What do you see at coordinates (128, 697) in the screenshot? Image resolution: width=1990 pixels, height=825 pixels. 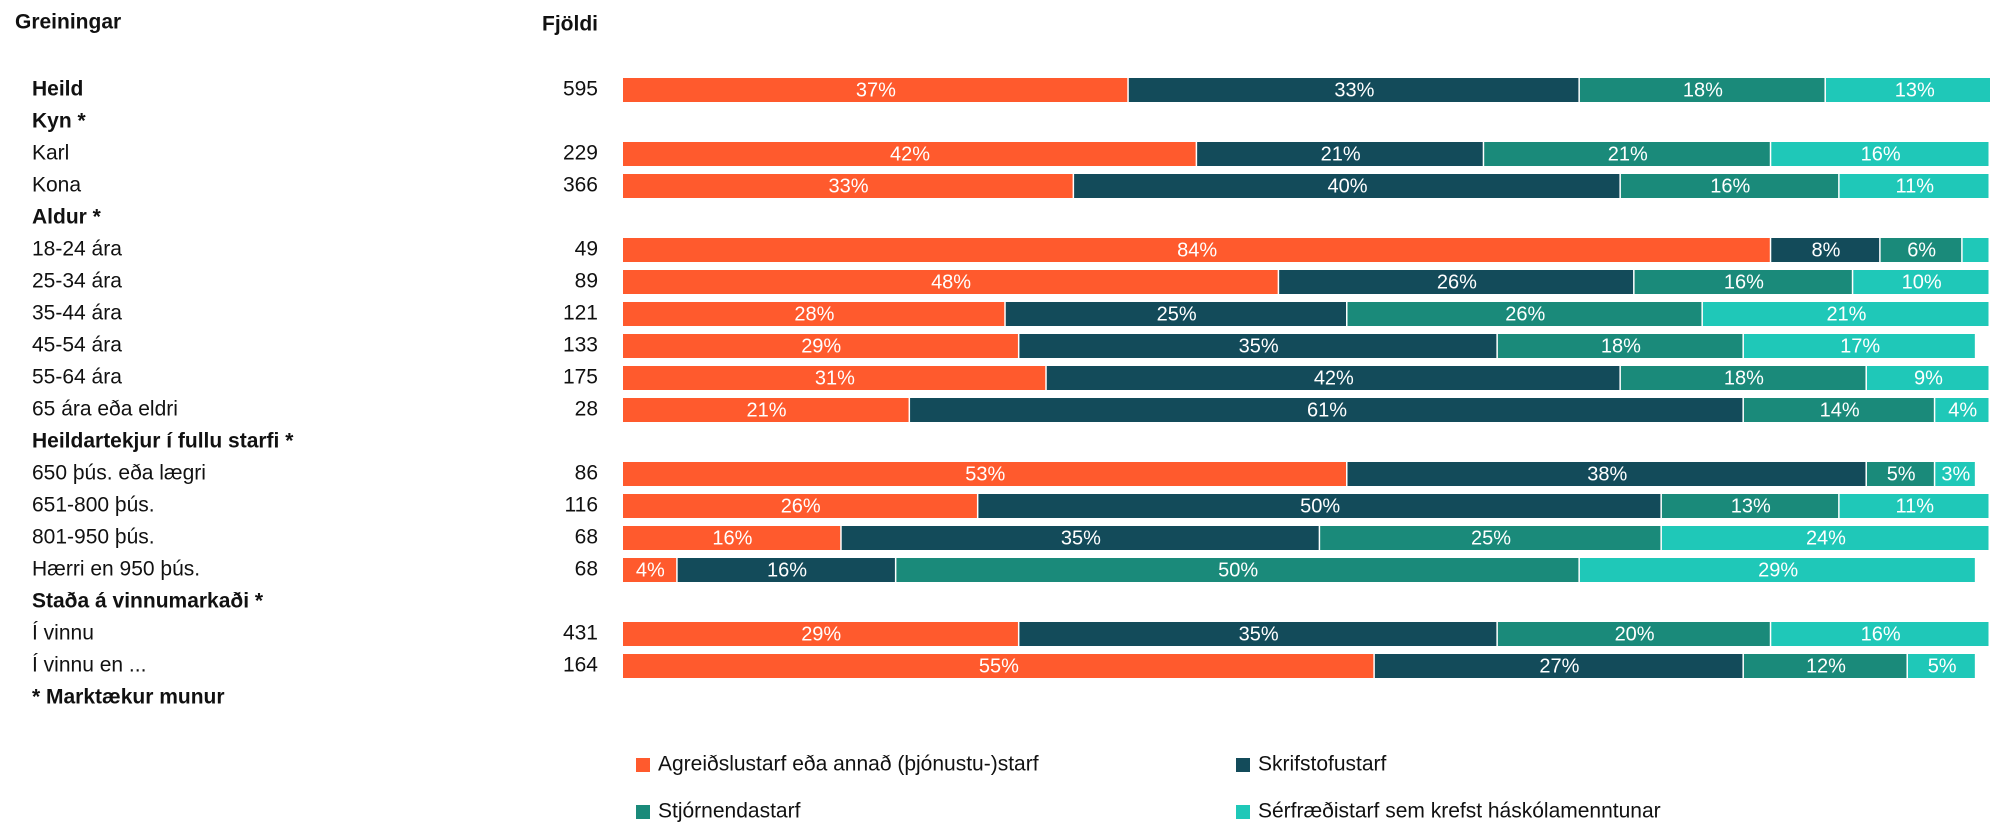 I see `footnote: * Marktækur munur` at bounding box center [128, 697].